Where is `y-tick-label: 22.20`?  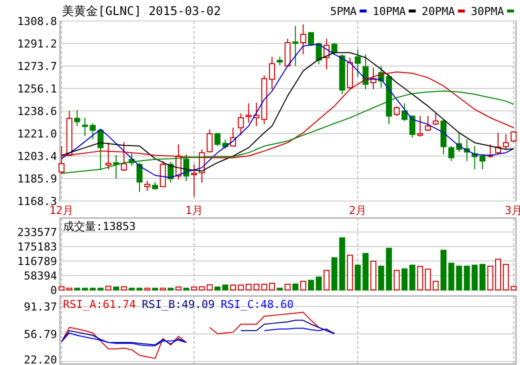 y-tick-label: 22.20 is located at coordinates (40, 359).